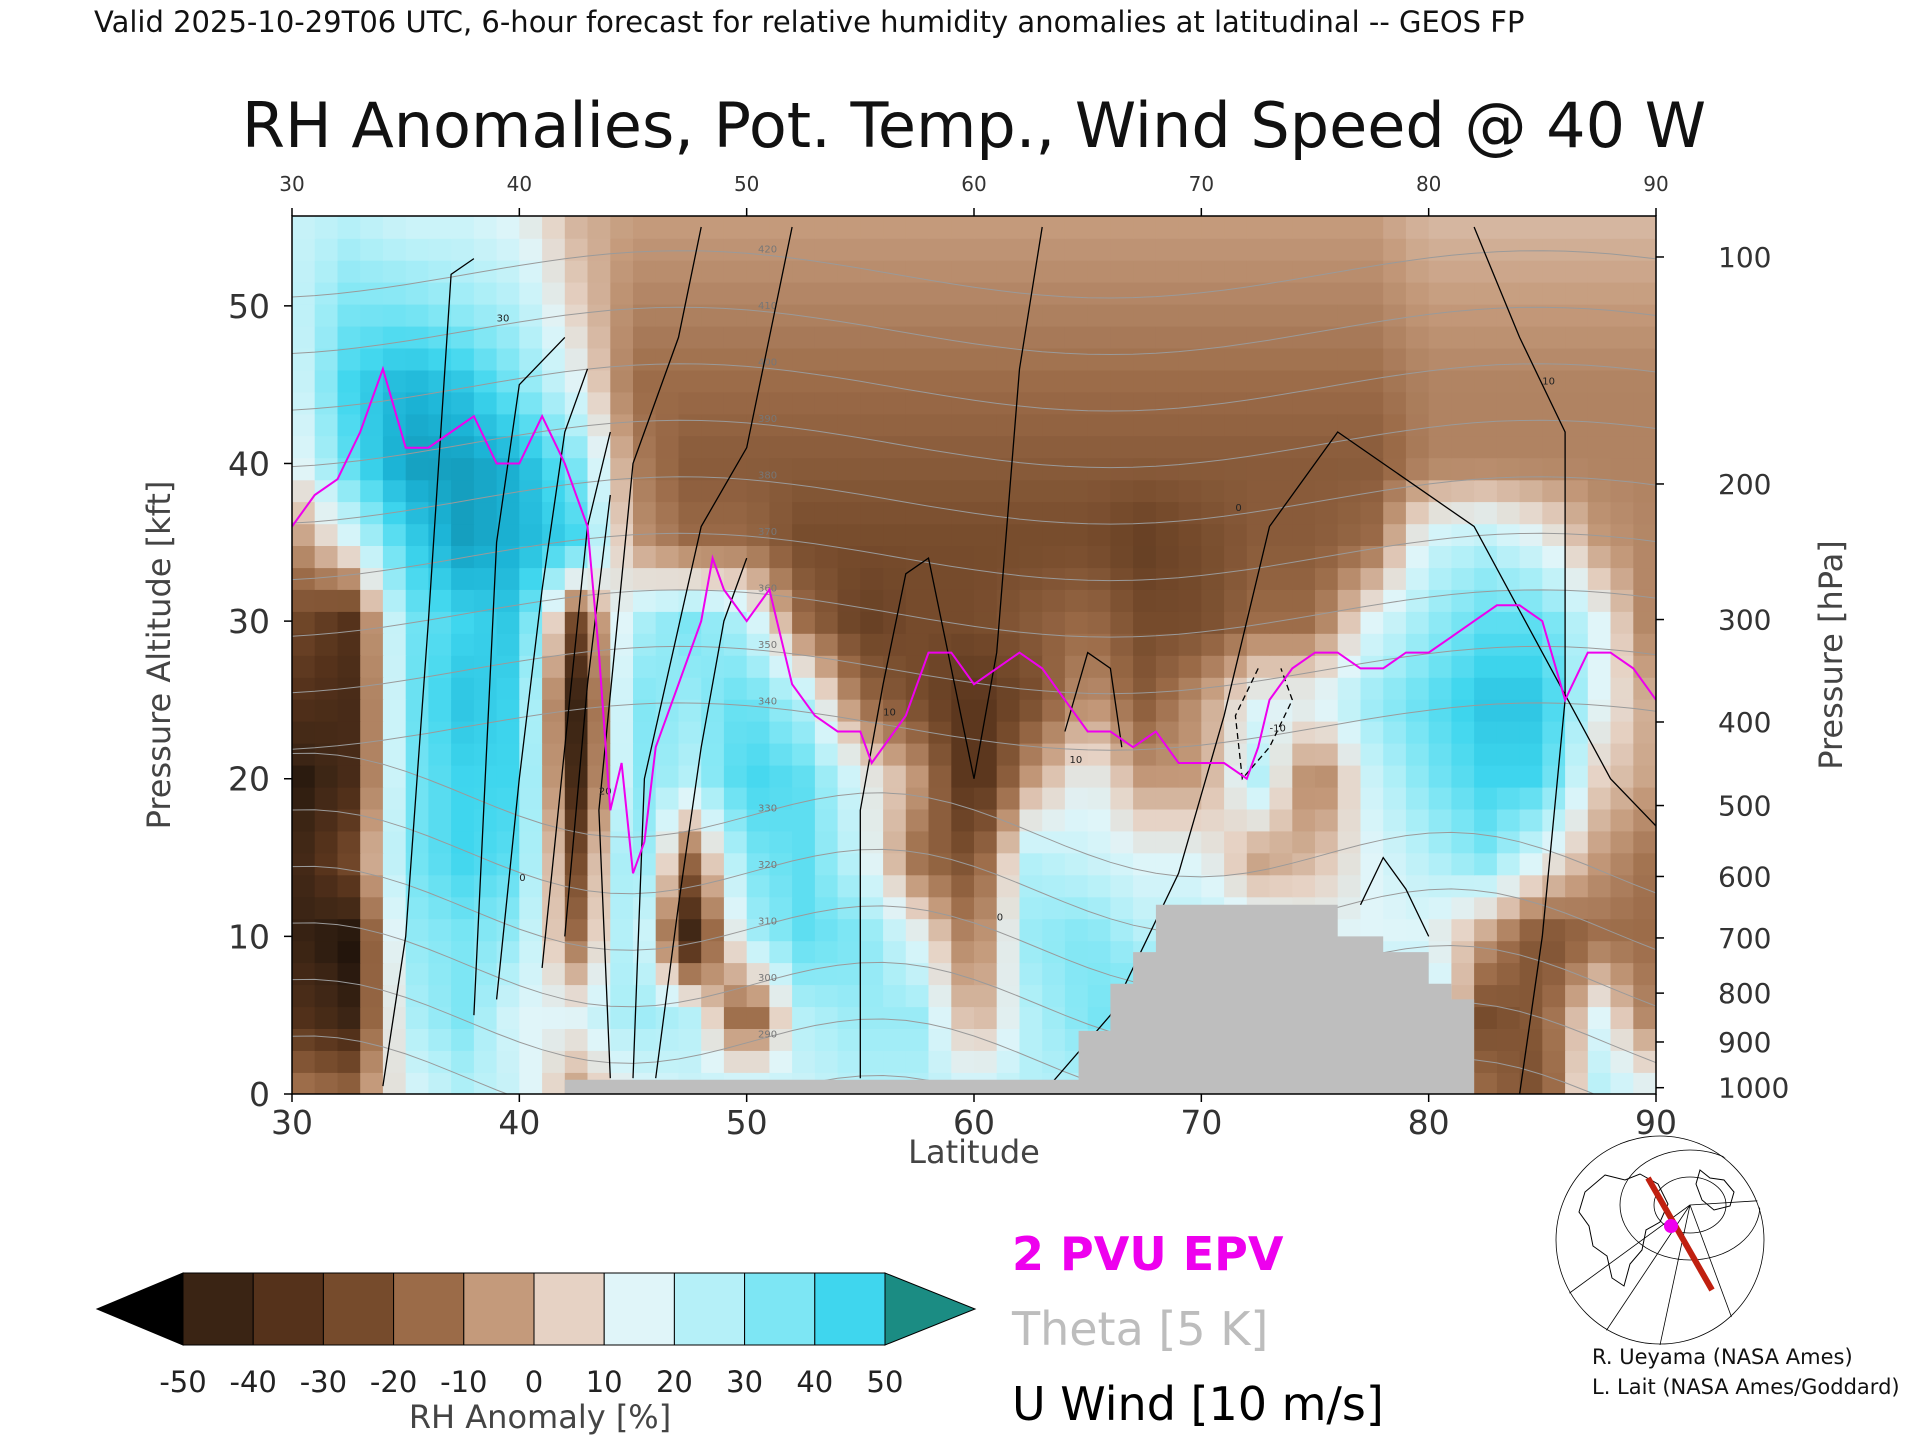 Image resolution: width=1920 pixels, height=1440 pixels. What do you see at coordinates (974, 444) in the screenshot?
I see `theta-contour-line` at bounding box center [974, 444].